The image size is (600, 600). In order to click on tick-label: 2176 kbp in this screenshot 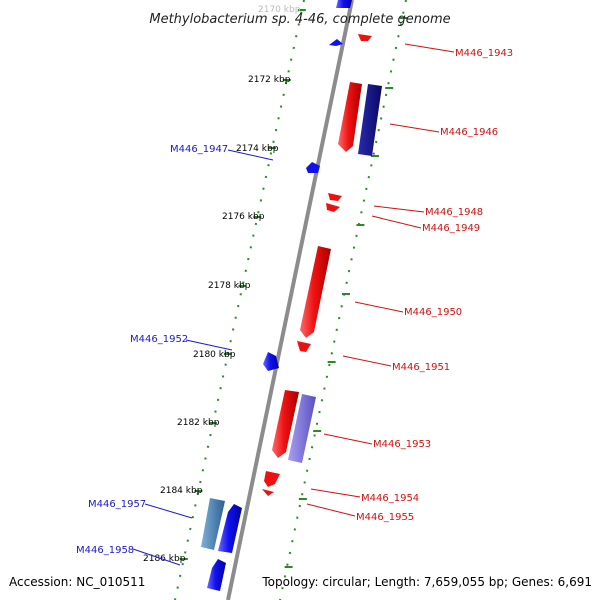, I will do `click(243, 217)`.